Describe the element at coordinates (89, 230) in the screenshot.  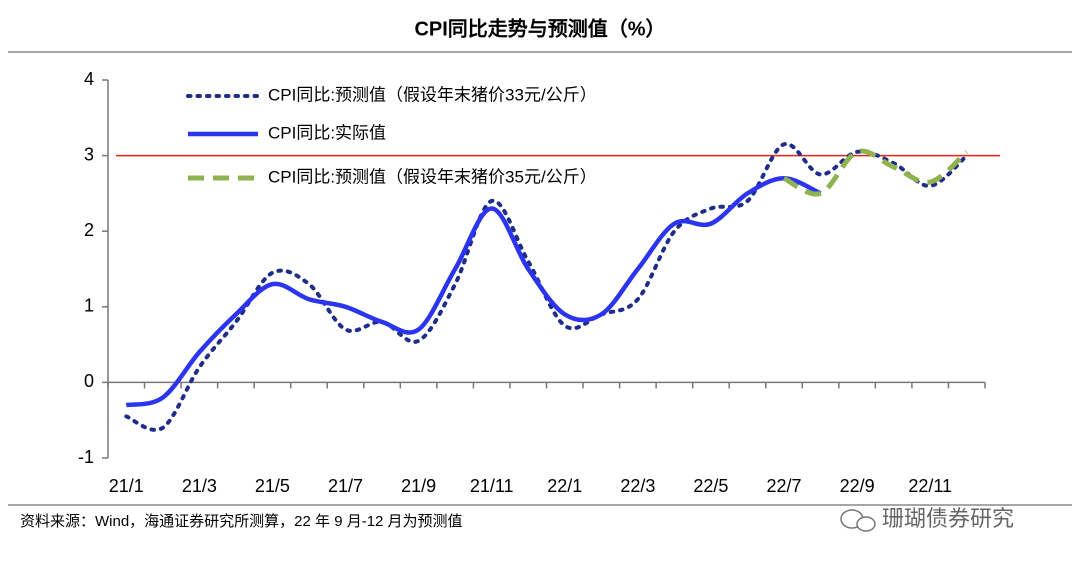
I see `y-tick-label: 2` at that location.